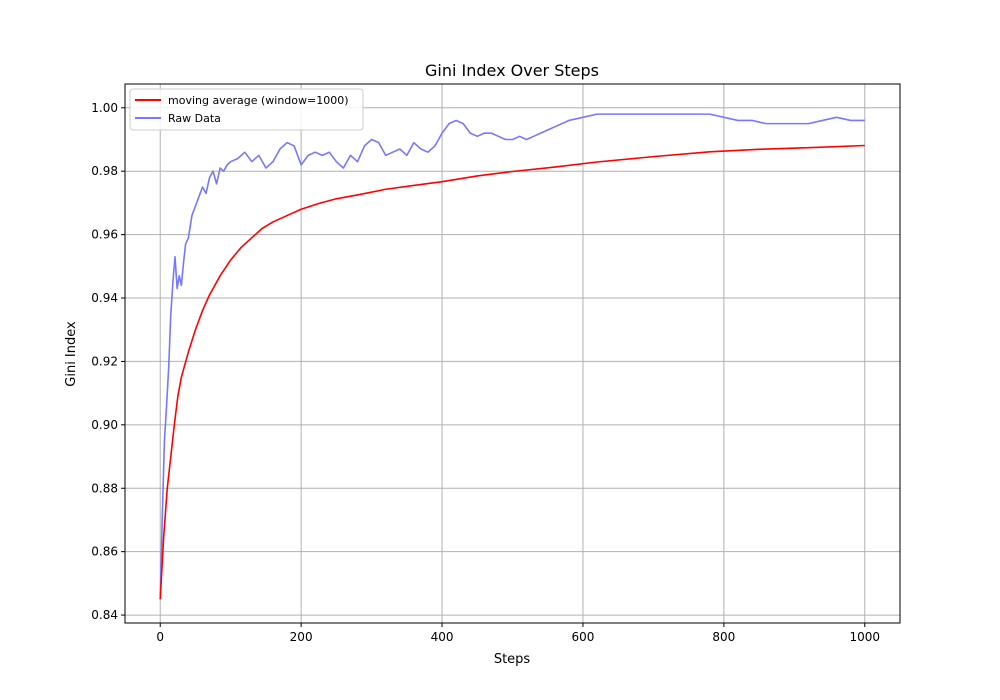 This screenshot has width=1000, height=700. Describe the element at coordinates (442, 637) in the screenshot. I see `x-tick-label: 400` at that location.